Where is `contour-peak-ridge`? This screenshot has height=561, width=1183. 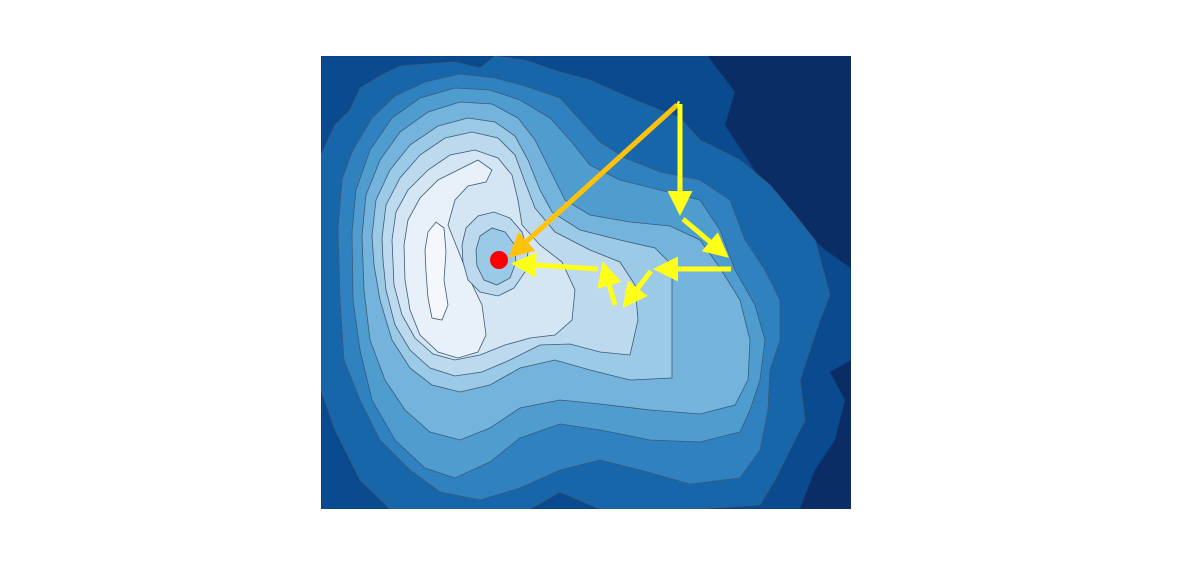 contour-peak-ridge is located at coordinates (436, 271).